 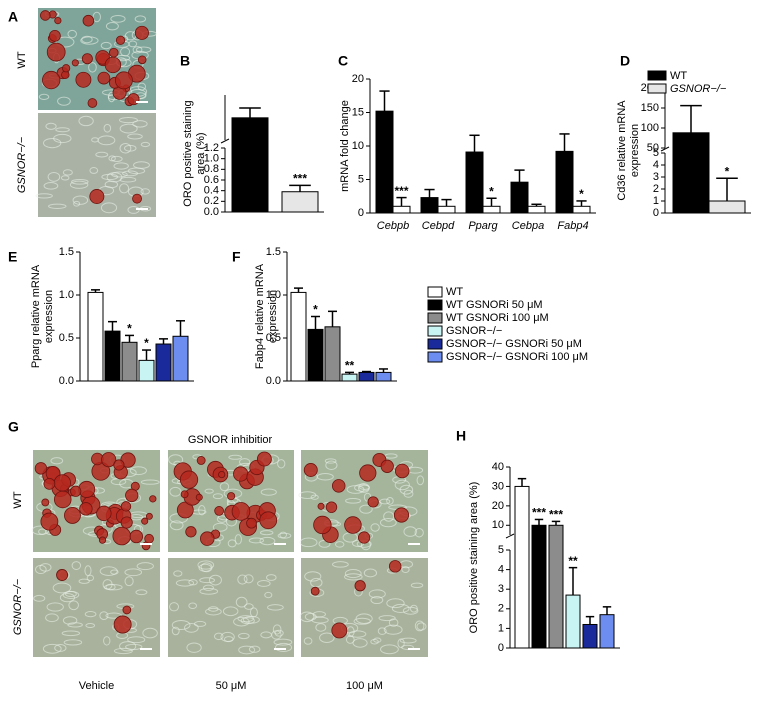 I want to click on column-label: 50 μM, so click(x=231, y=686).